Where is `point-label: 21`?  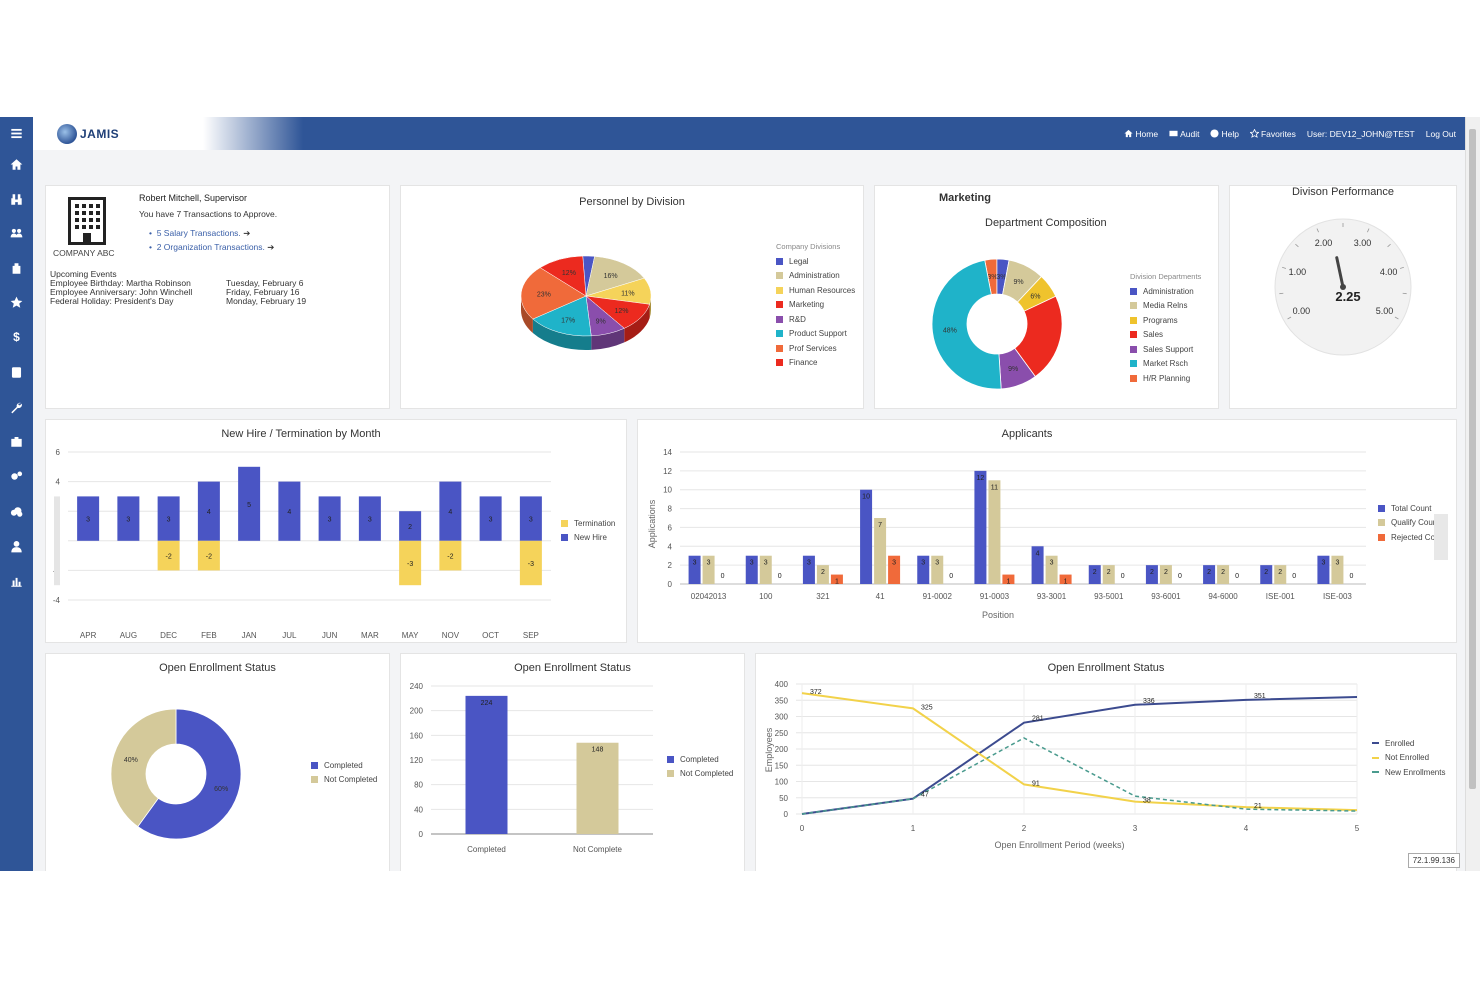 point-label: 21 is located at coordinates (1258, 806).